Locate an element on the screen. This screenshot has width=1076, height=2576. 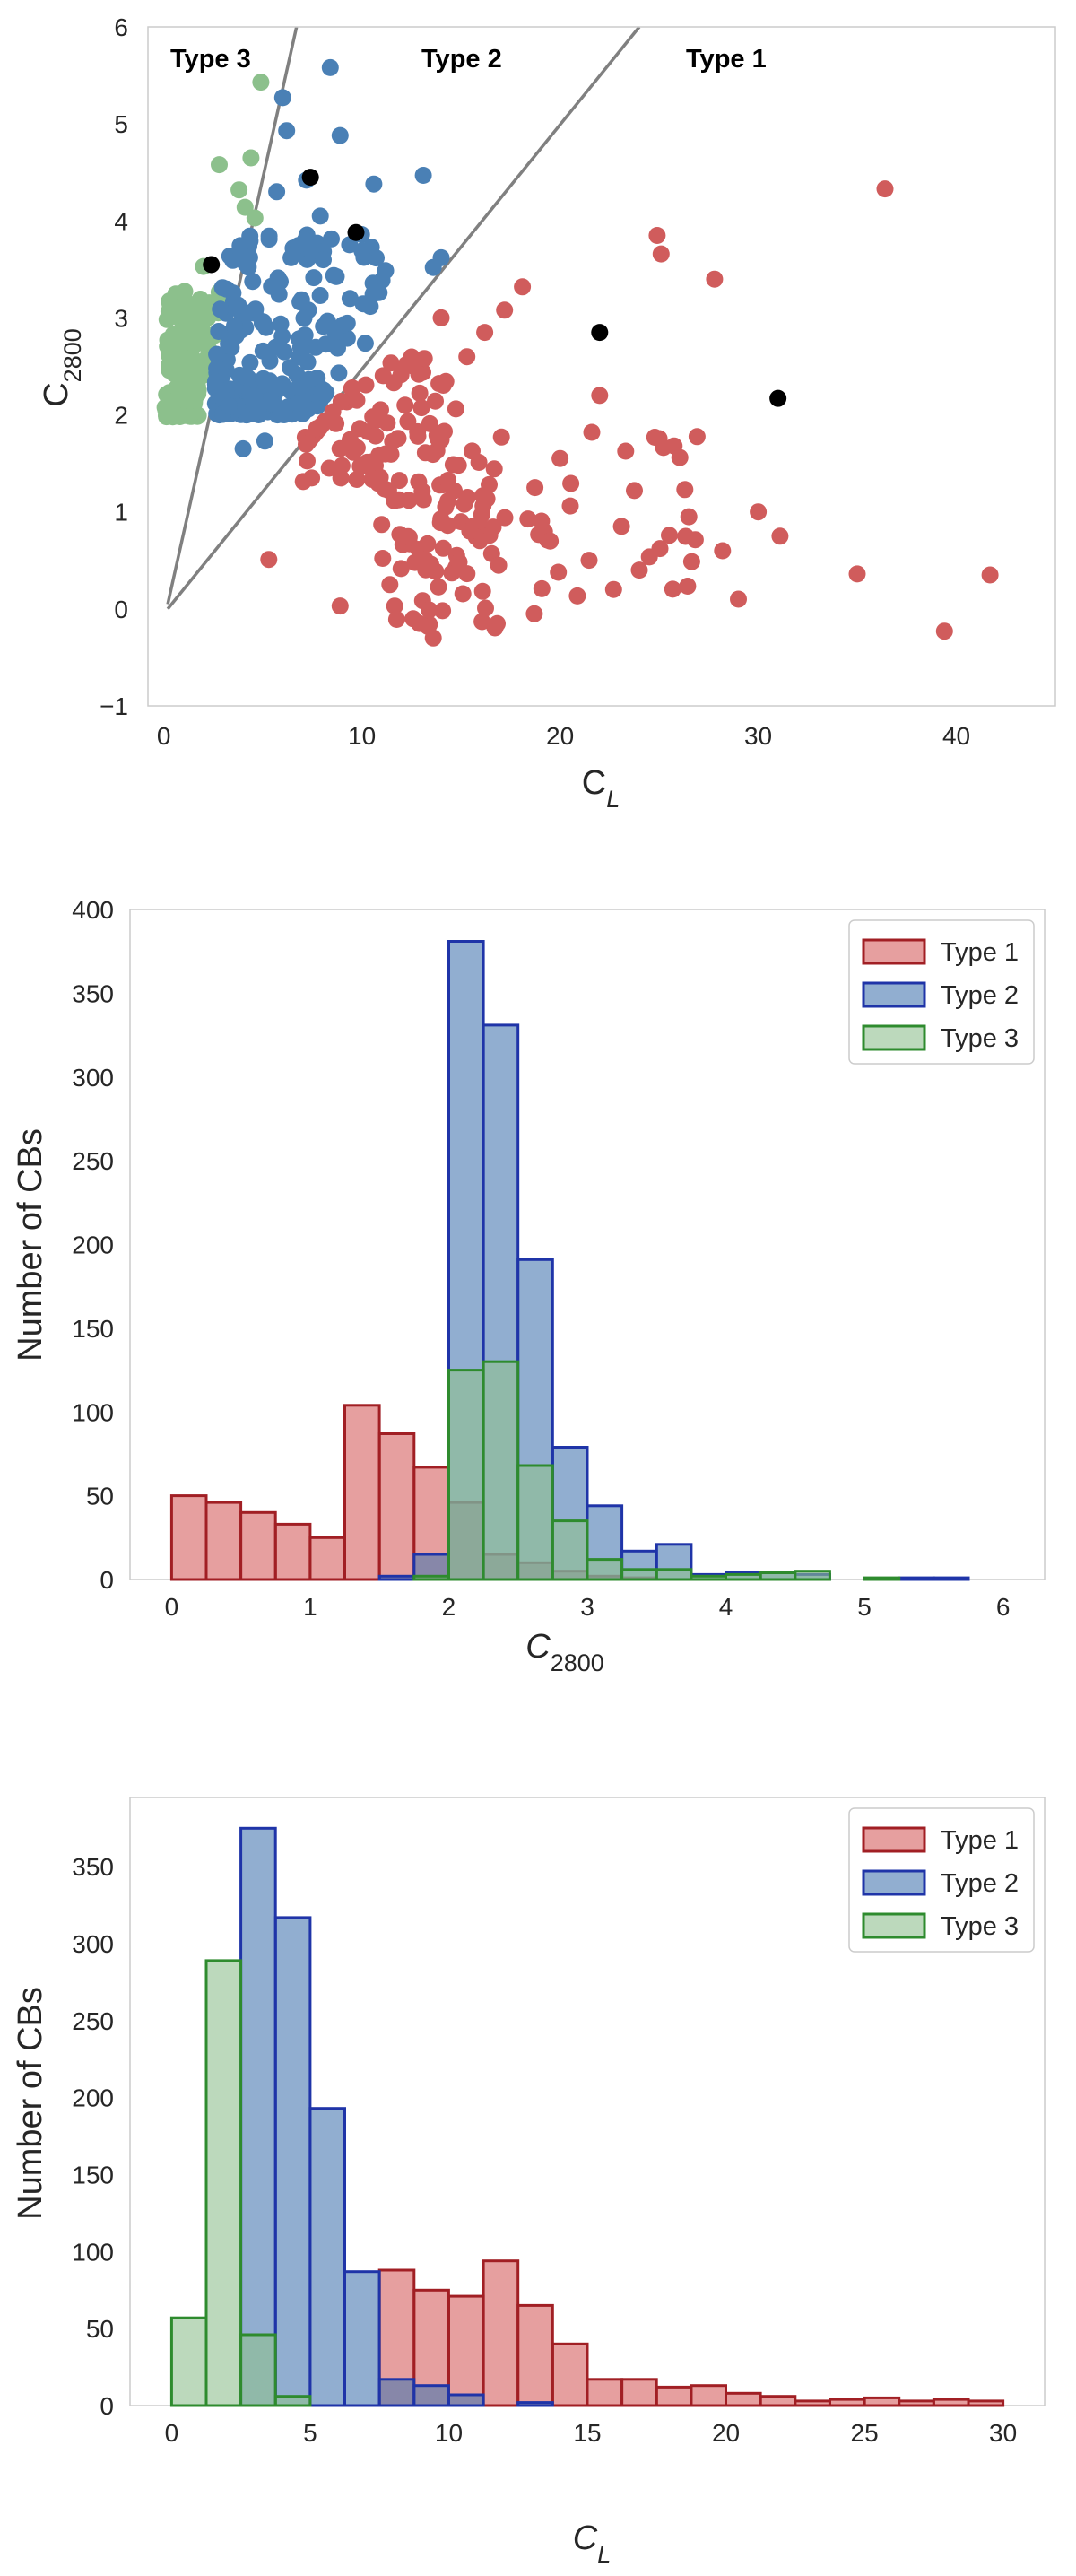
x-tick-label: 6 is located at coordinates (1003, 1607).